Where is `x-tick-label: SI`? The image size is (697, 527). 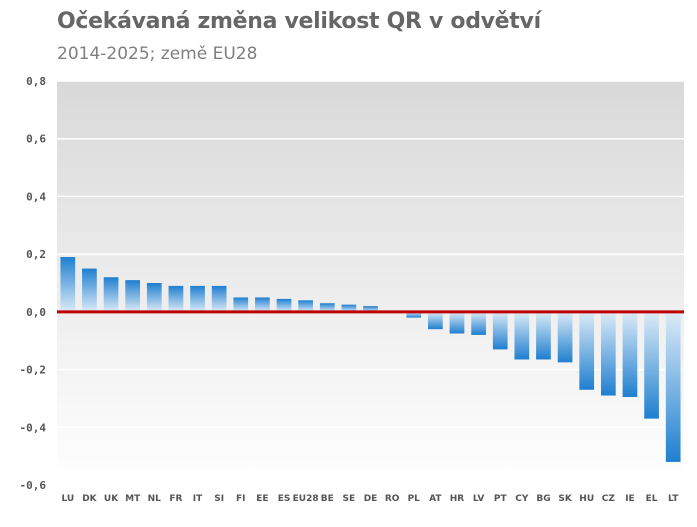
x-tick-label: SI is located at coordinates (219, 499).